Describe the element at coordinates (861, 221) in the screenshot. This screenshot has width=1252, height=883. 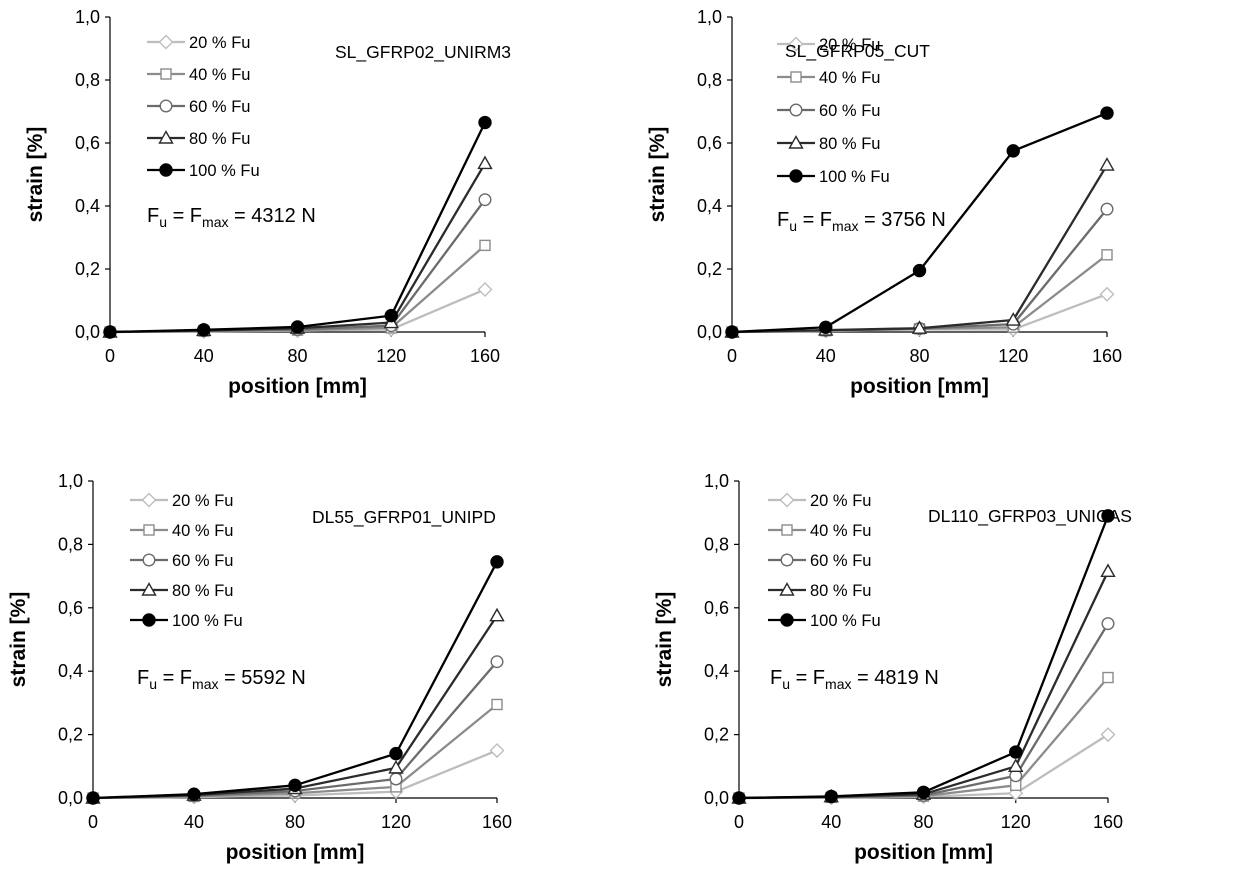
I see `ultimate-force-annotation: Fu = Fmax = 3756 N` at that location.